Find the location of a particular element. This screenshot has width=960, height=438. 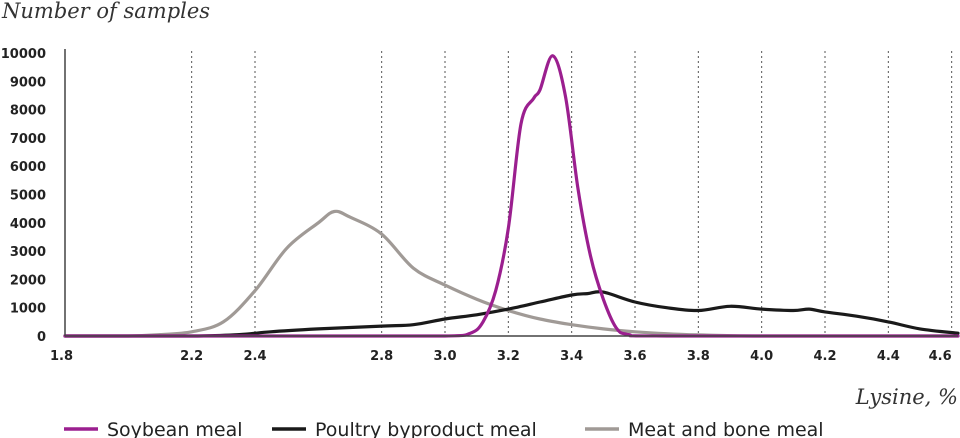

x-tick-label: 3.8 is located at coordinates (698, 356).